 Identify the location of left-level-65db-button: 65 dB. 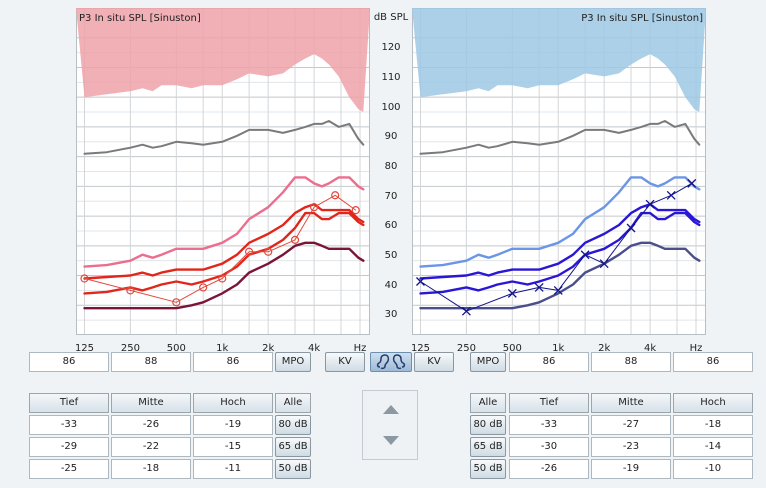
(293, 447).